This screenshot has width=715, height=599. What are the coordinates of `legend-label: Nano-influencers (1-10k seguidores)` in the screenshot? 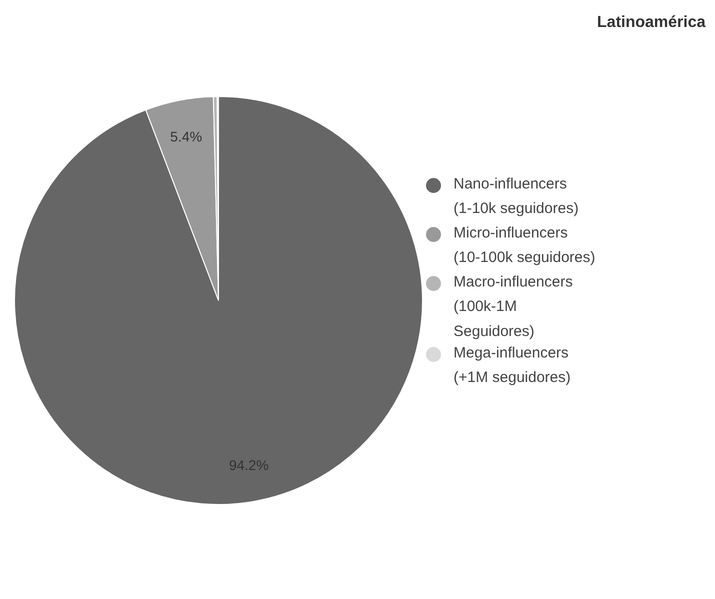 It's located at (516, 197).